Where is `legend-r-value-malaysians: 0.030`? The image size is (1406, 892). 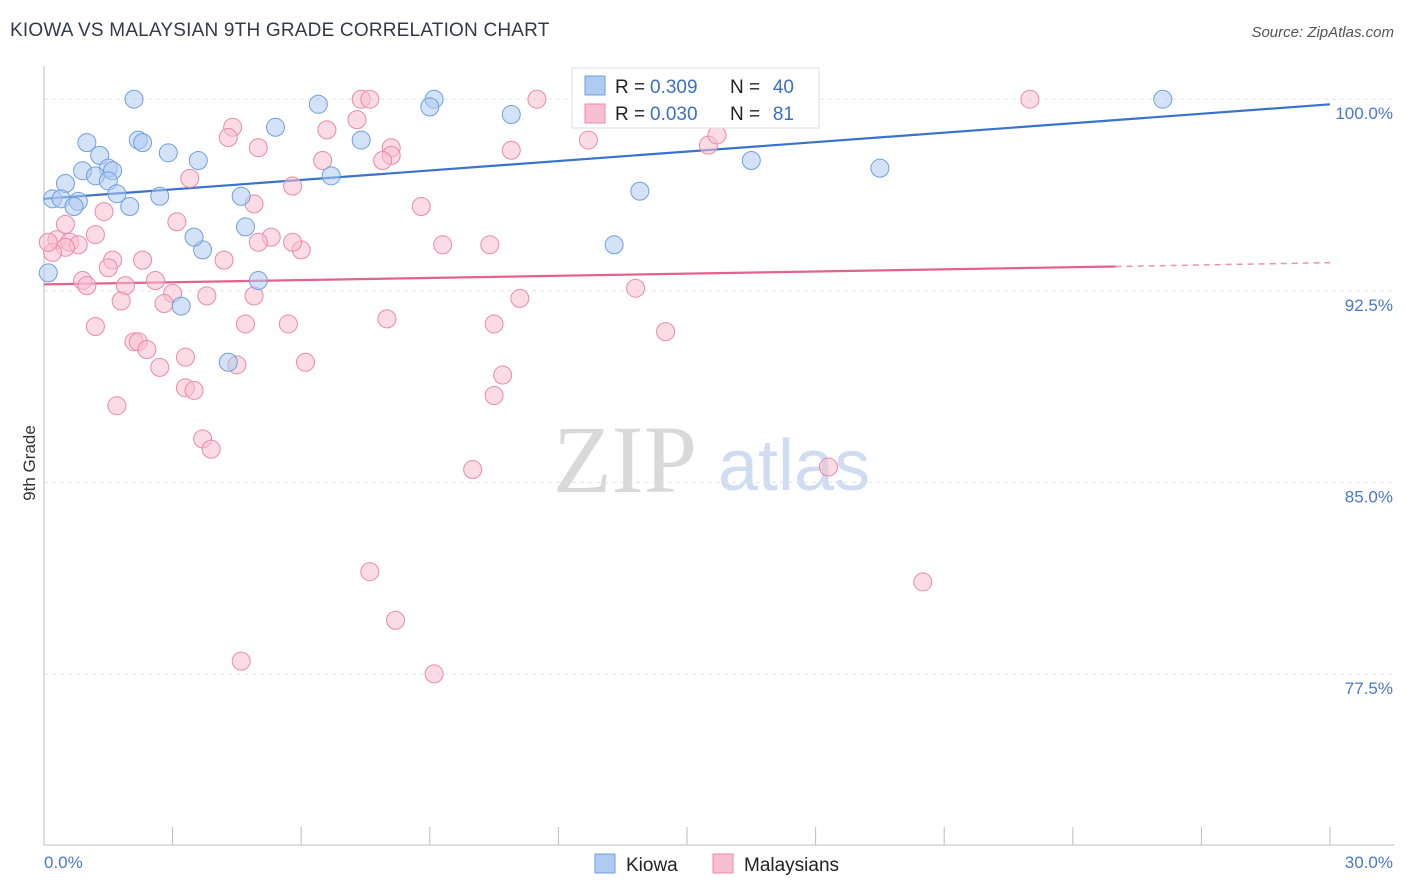 legend-r-value-malaysians: 0.030 is located at coordinates (674, 114).